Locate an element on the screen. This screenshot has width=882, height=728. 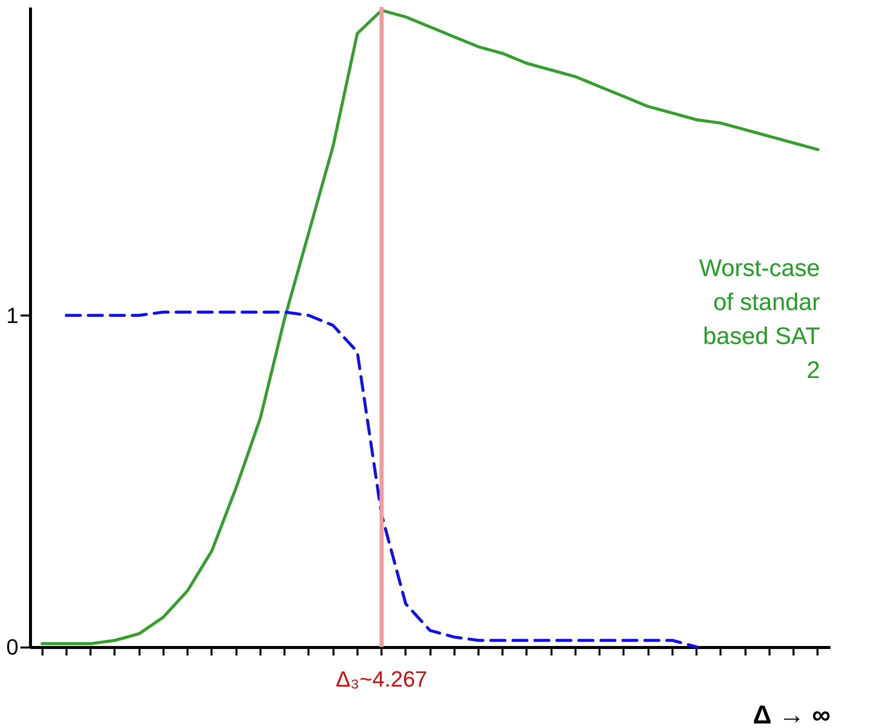
x-axis-title: Δ → ∞ is located at coordinates (791, 714).